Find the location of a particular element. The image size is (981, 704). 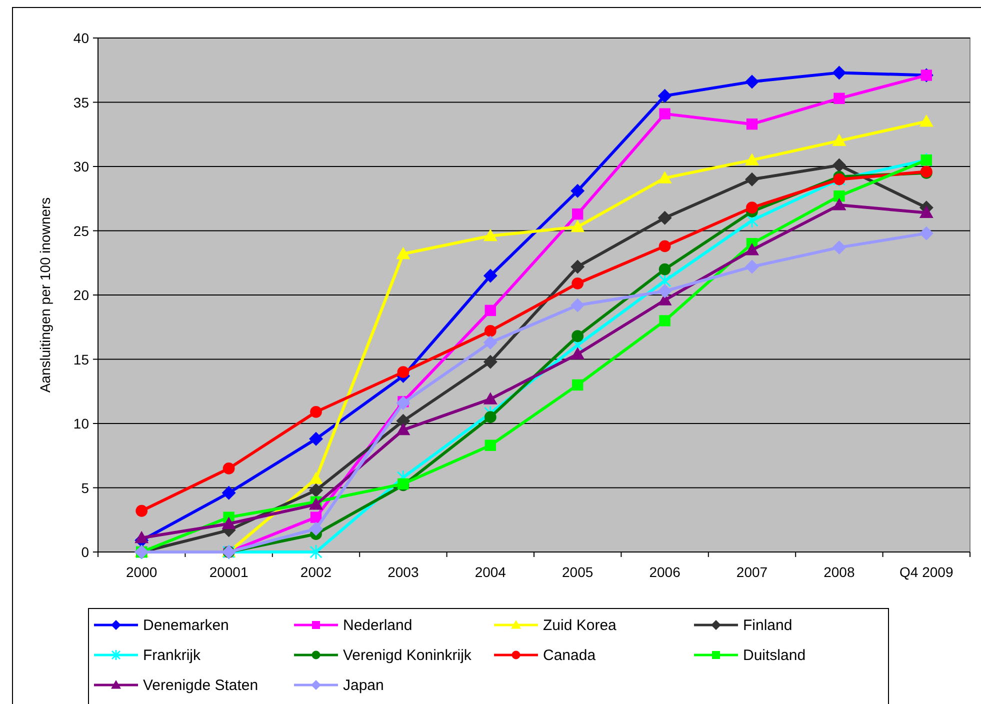

legend-label: Zuid Korea is located at coordinates (580, 625).